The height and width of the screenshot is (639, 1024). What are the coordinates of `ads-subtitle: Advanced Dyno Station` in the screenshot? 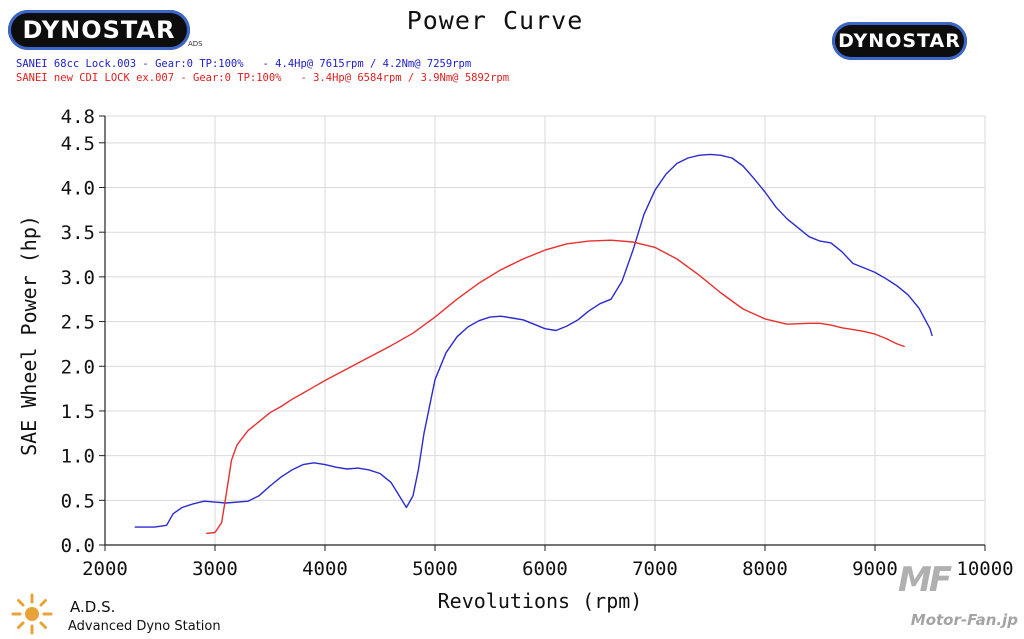 It's located at (144, 626).